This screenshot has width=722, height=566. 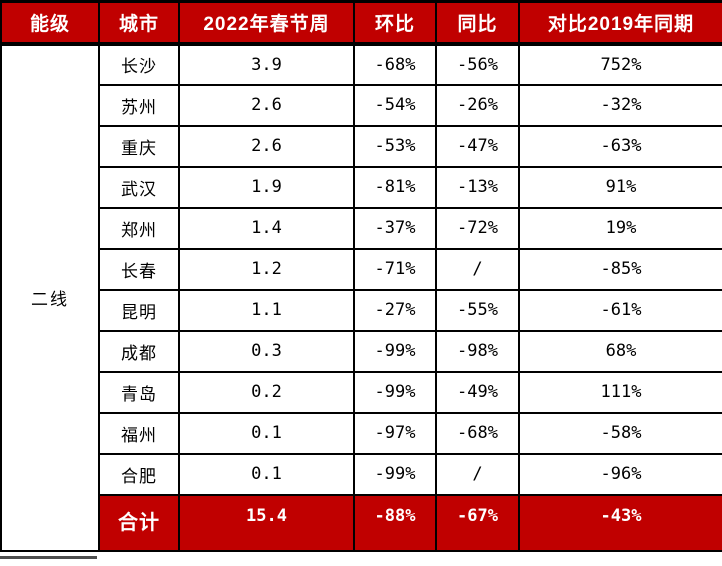 I want to click on yoy-value-cell: -68%, so click(x=477, y=433).